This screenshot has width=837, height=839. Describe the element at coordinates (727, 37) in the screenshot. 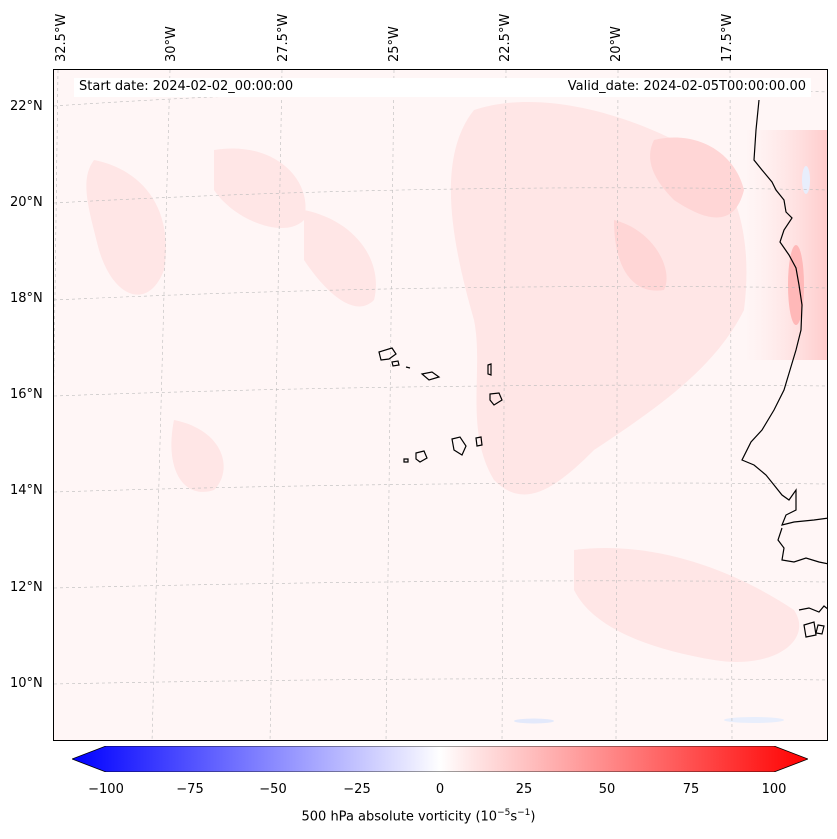

I see `lon-label-17-5w: 17.5°W` at that location.